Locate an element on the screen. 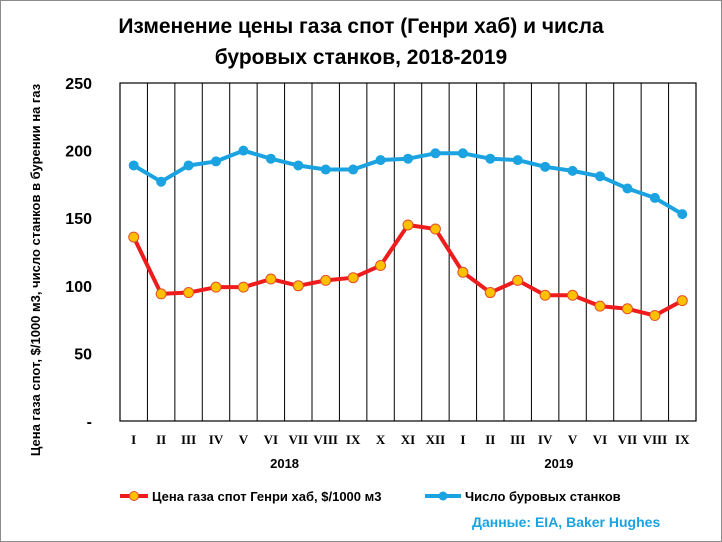 This screenshot has width=722, height=542. legend-swatch-rigs-marker is located at coordinates (443, 496).